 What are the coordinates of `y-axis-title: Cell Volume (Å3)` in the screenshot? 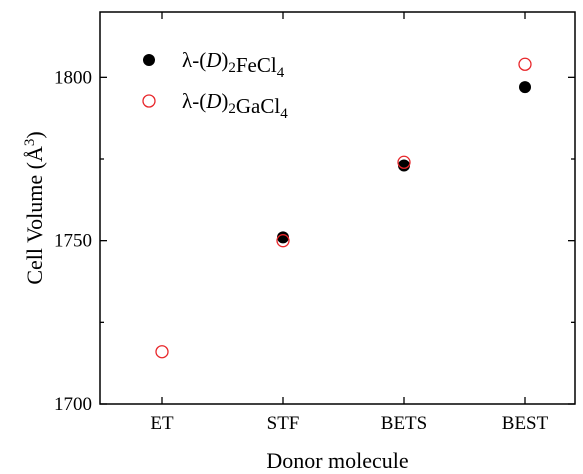 It's located at (34, 207).